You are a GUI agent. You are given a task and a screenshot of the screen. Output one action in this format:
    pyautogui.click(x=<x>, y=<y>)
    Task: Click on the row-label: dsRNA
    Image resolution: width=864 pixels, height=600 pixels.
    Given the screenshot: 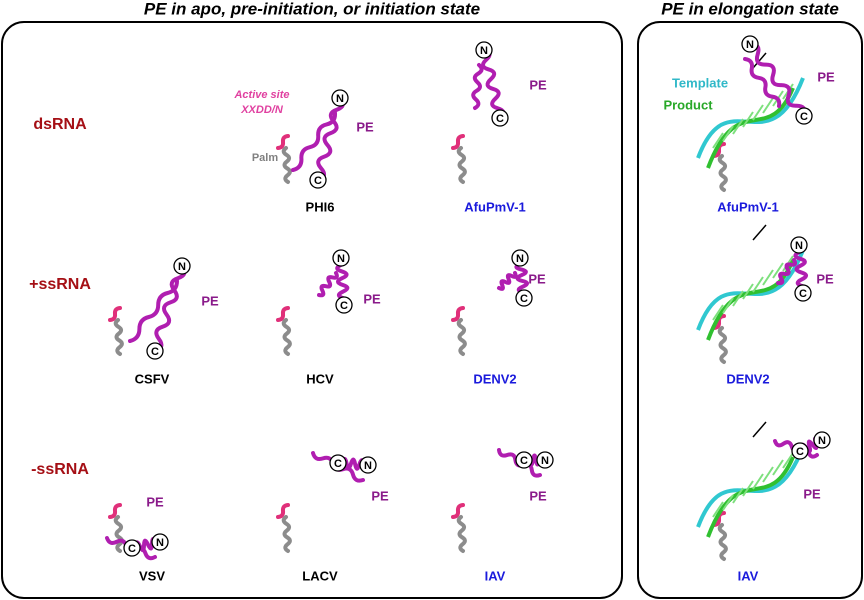 What is the action you would take?
    pyautogui.click(x=60, y=124)
    